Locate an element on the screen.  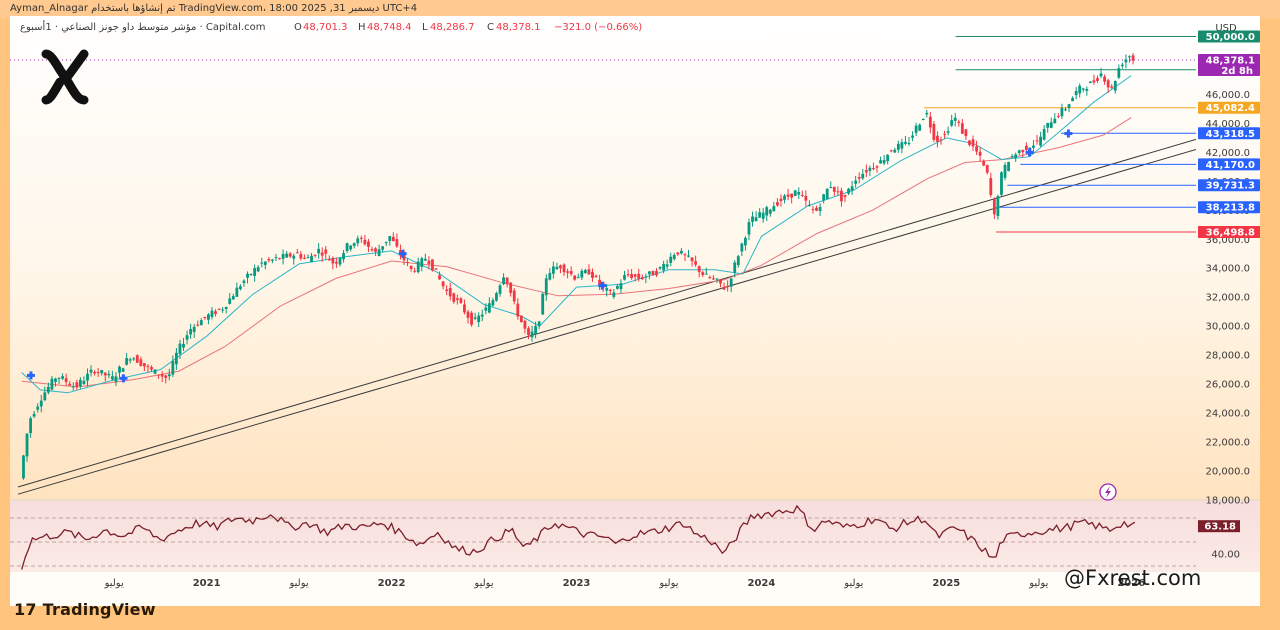
price-tag: 41,170.0 is located at coordinates (1229, 164).